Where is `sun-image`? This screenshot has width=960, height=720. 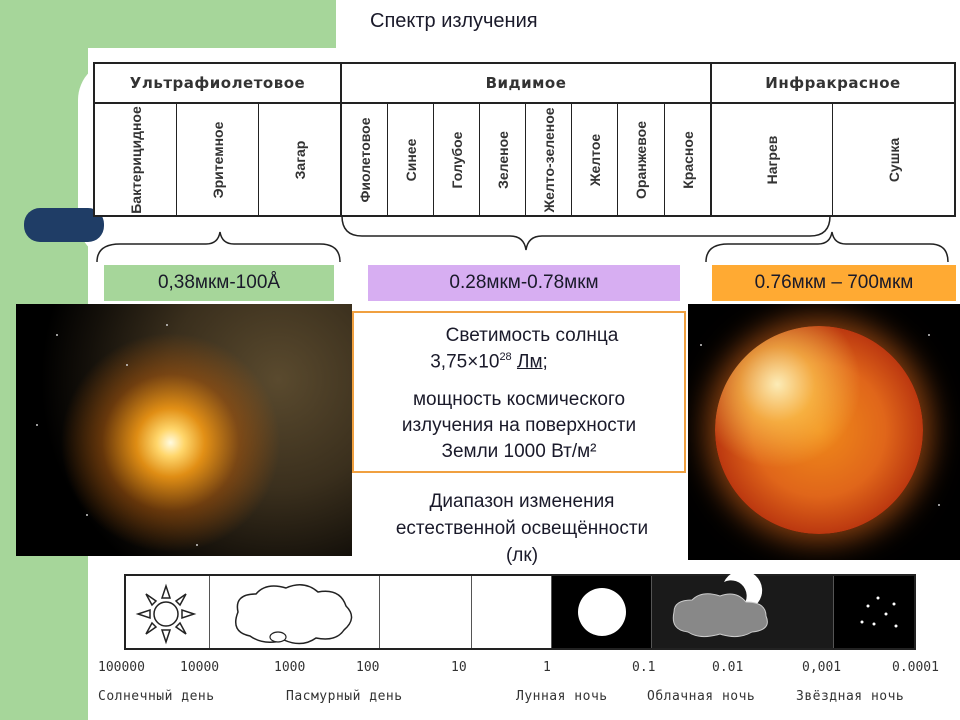 sun-image is located at coordinates (824, 432).